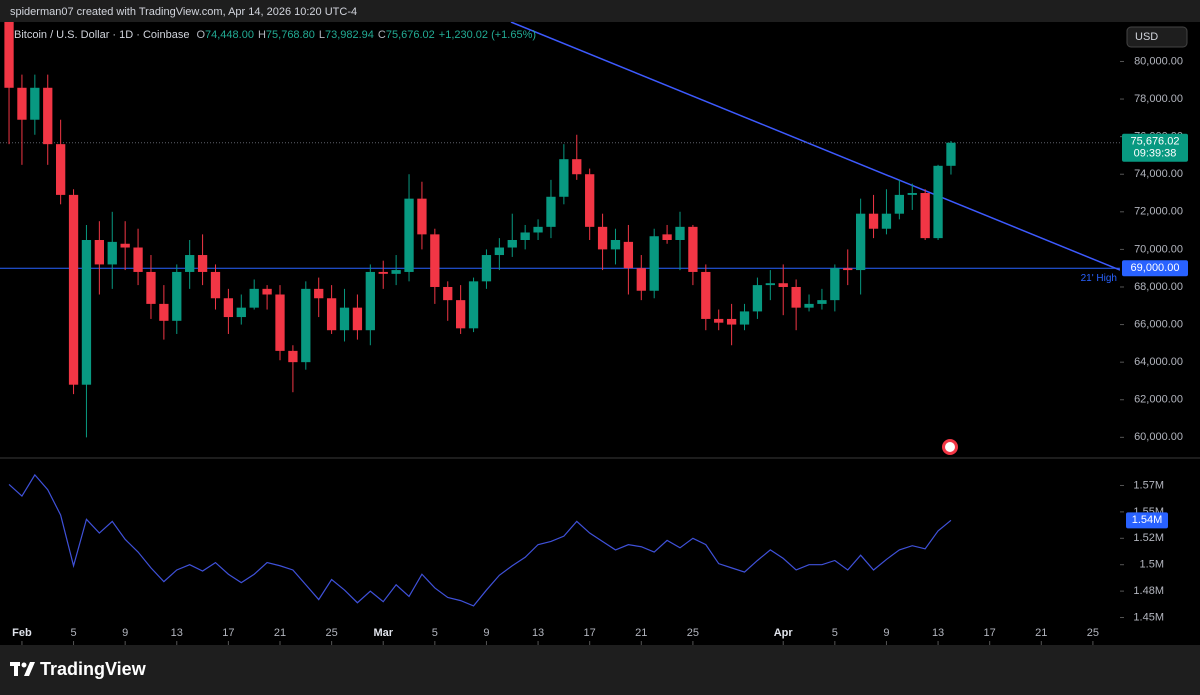 The width and height of the screenshot is (1200, 695). What do you see at coordinates (1158, 249) in the screenshot?
I see `y-tick-label: 70,000.00` at bounding box center [1158, 249].